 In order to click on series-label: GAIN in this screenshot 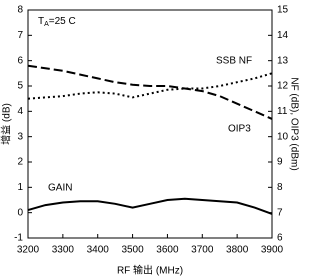, I will do `click(60, 188)`.